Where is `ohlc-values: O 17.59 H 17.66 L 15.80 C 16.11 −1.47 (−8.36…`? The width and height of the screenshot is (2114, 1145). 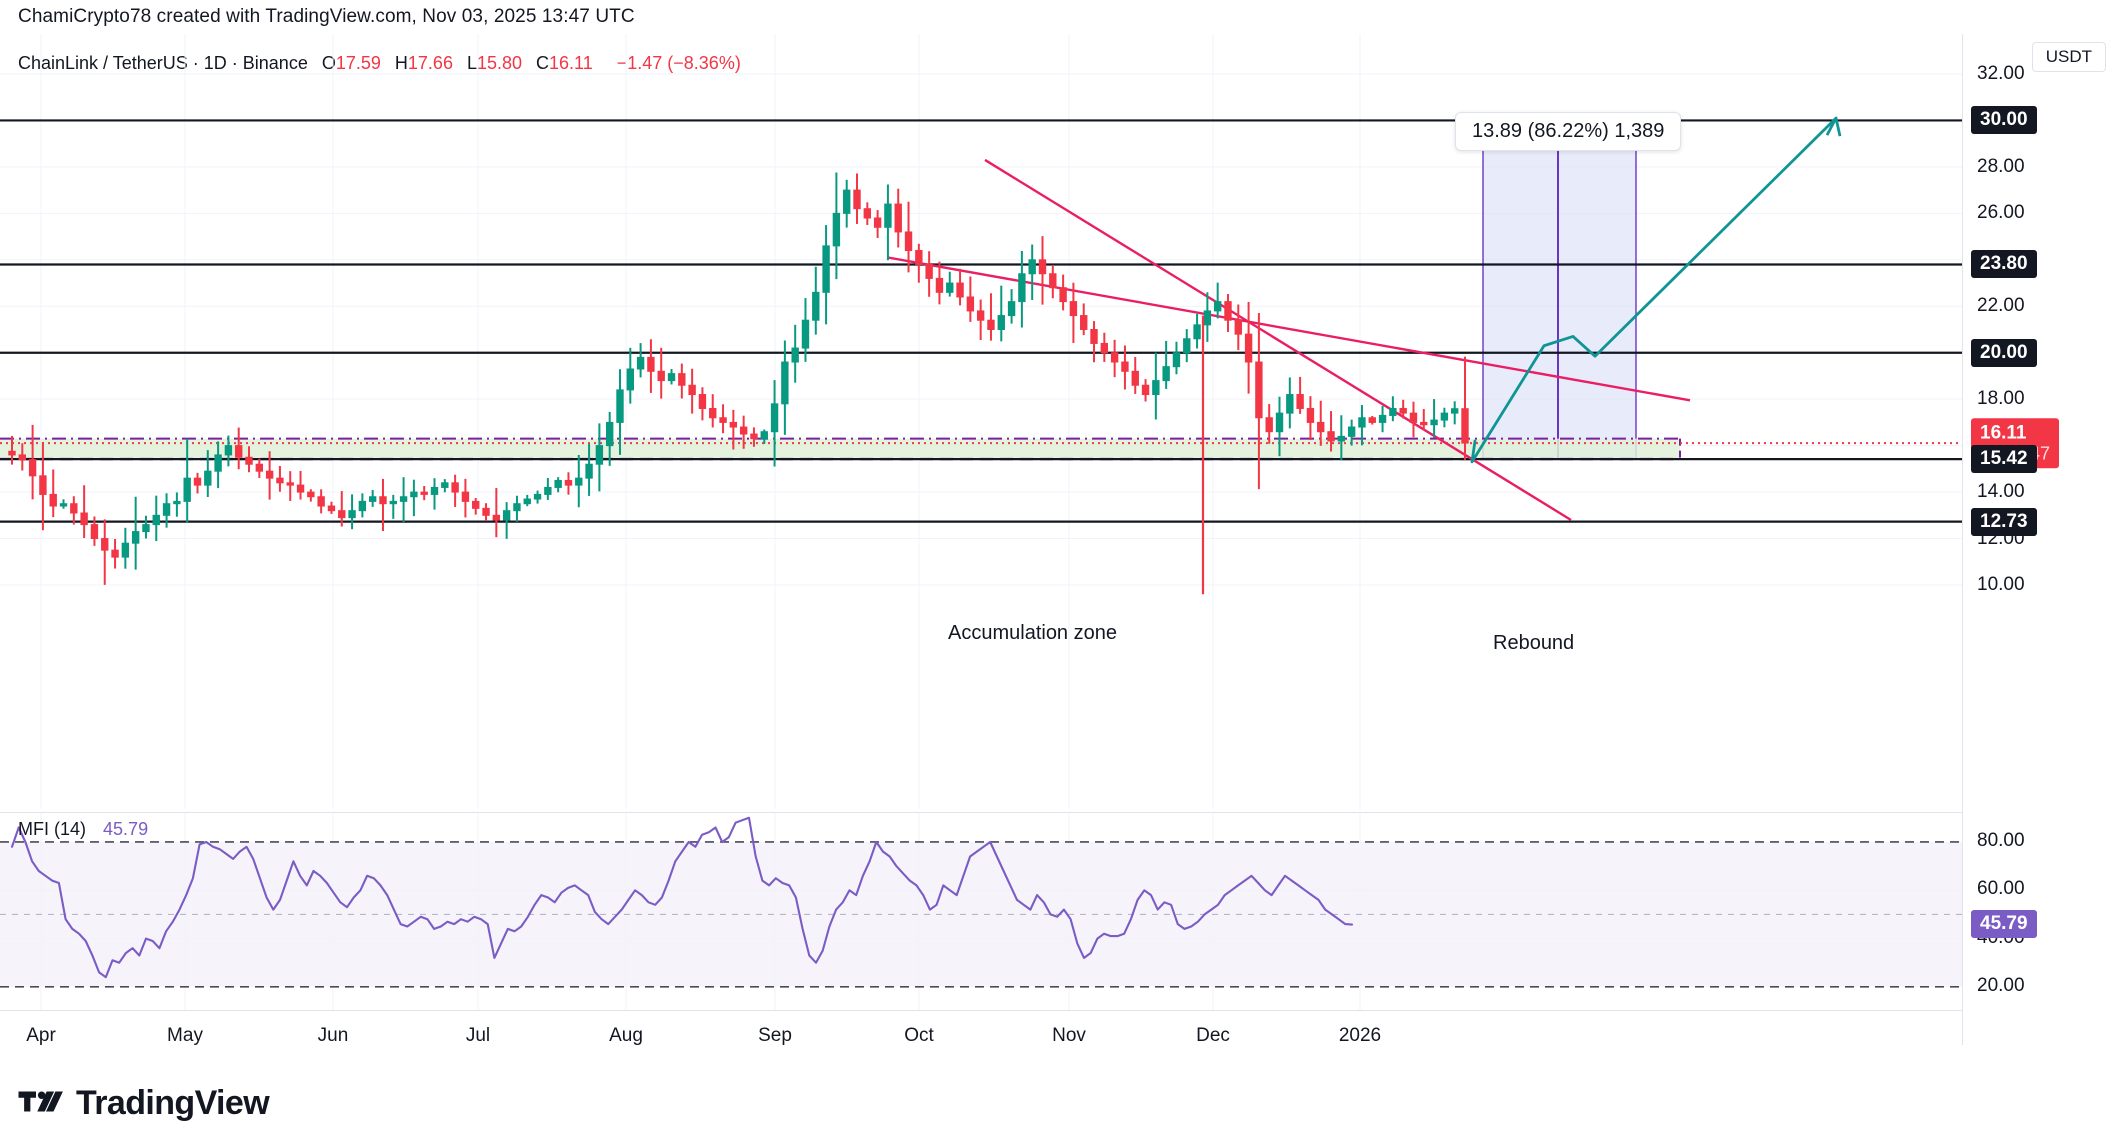
ohlc-values: O 17.59 H 17.66 L 15.80 C 16.11 −1.47 (−8.36… is located at coordinates (531, 63).